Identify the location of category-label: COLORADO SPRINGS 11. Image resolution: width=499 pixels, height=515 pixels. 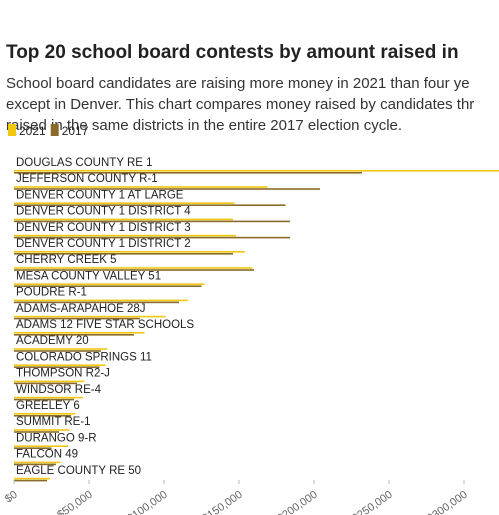
(84, 357).